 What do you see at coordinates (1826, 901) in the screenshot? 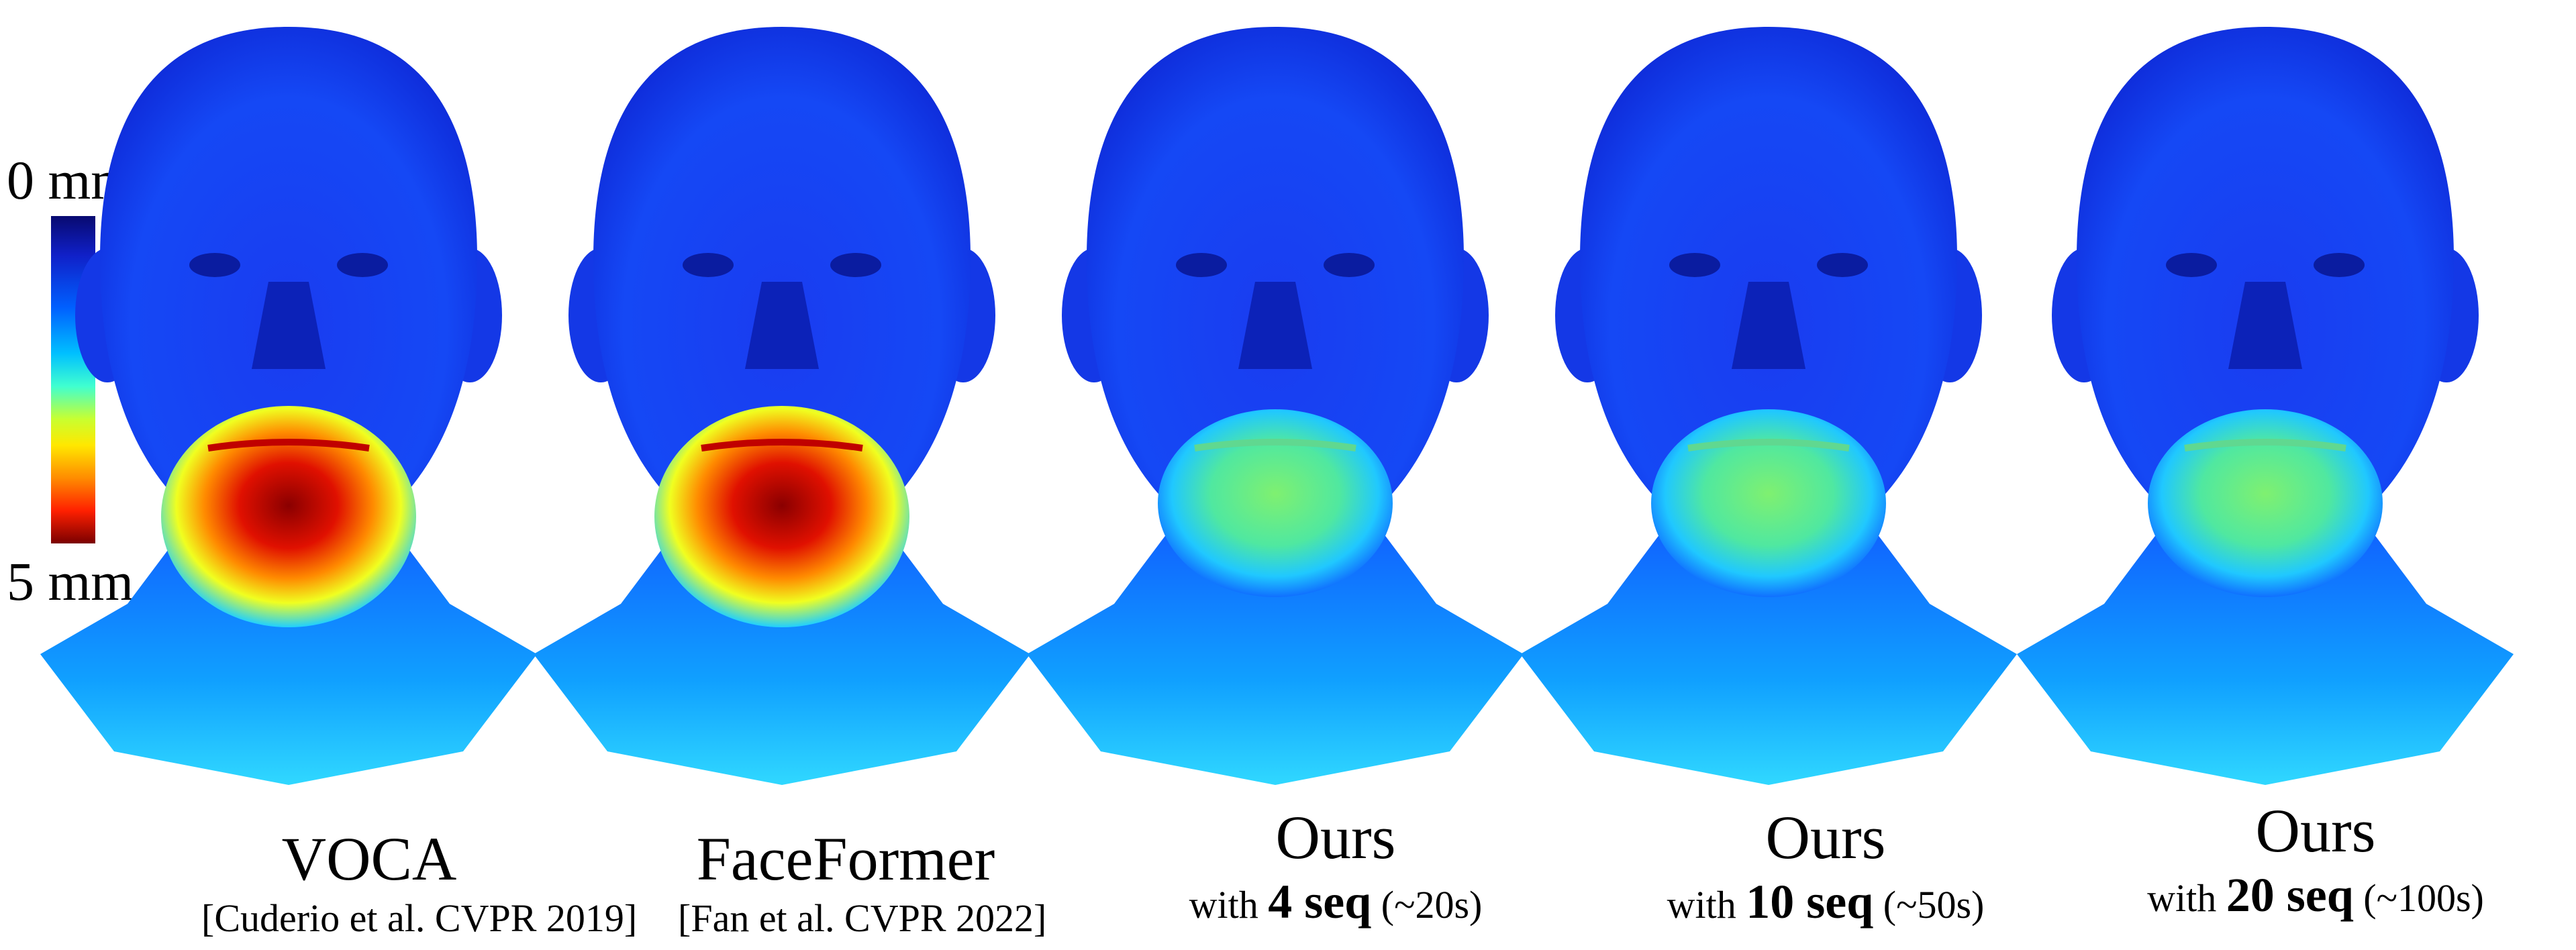
I see `caption-subtitle: with 10 seq (~50s)` at bounding box center [1826, 901].